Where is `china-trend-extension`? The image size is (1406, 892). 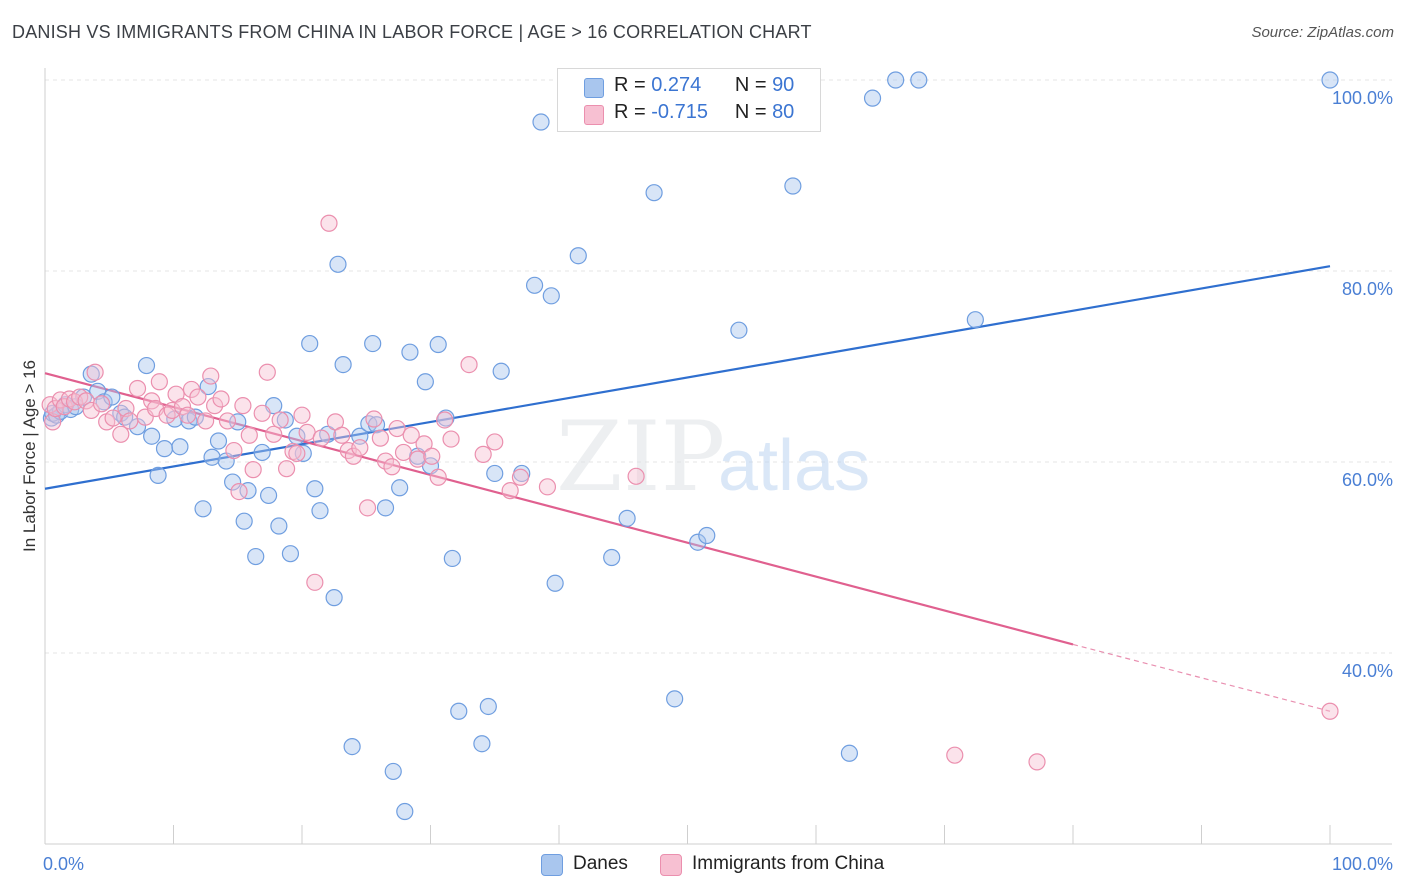 china-trend-extension is located at coordinates (1201, 677).